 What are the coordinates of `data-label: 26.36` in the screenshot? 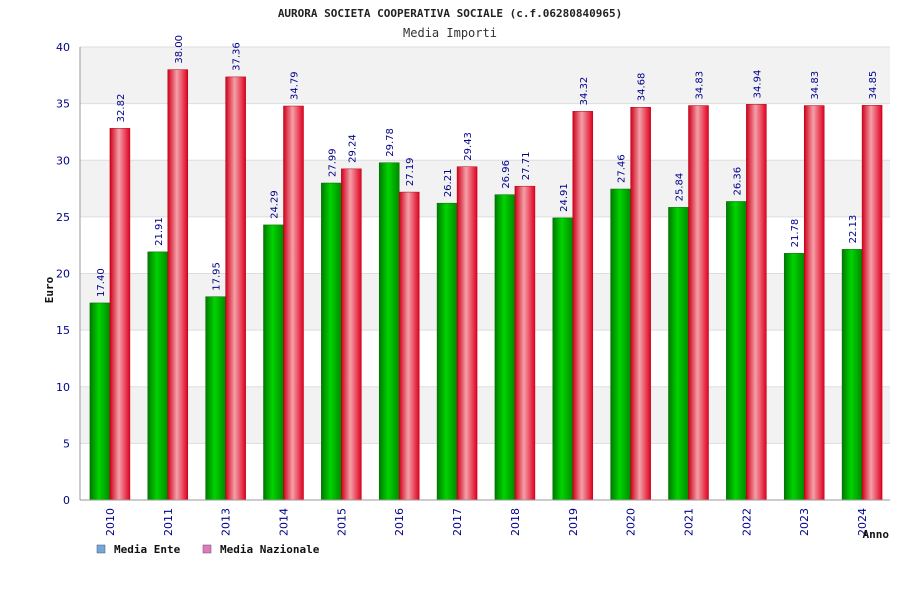 It's located at (737, 181).